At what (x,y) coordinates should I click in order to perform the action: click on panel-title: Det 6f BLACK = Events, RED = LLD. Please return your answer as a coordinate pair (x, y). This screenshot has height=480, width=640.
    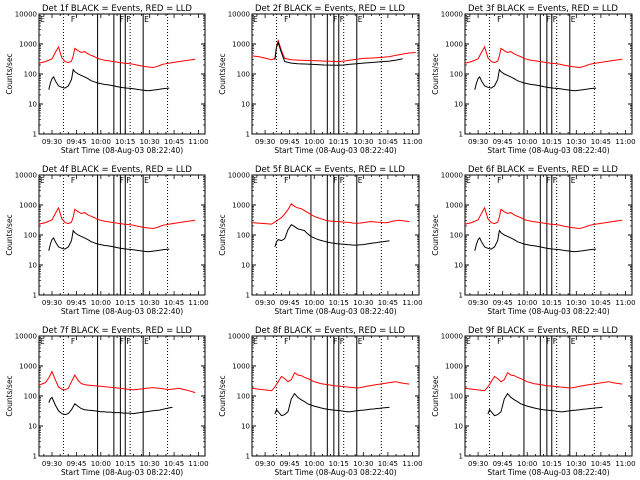
    Looking at the image, I should click on (543, 170).